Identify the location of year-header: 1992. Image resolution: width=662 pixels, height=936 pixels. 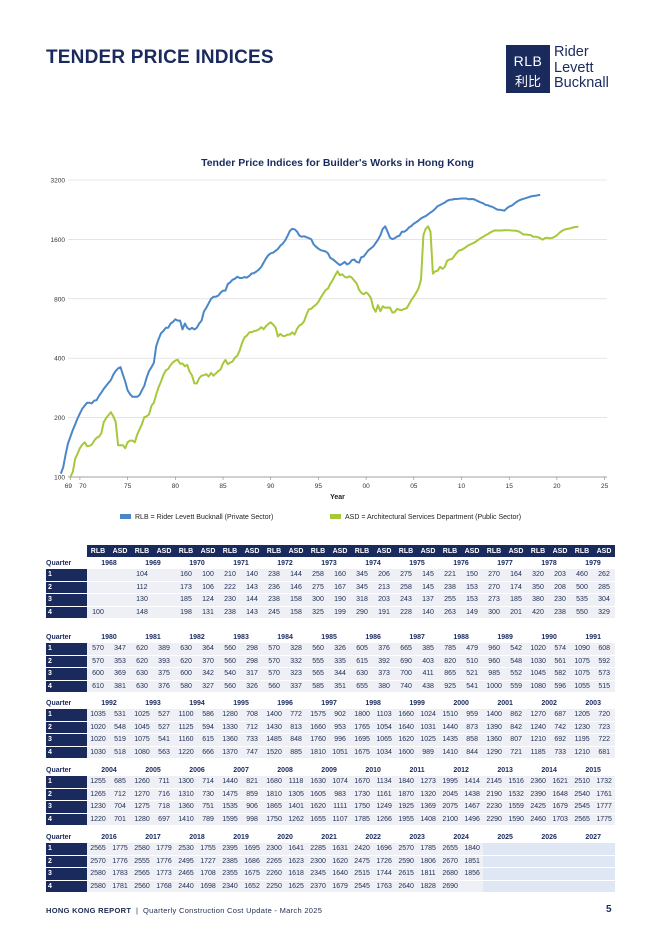
(109, 703).